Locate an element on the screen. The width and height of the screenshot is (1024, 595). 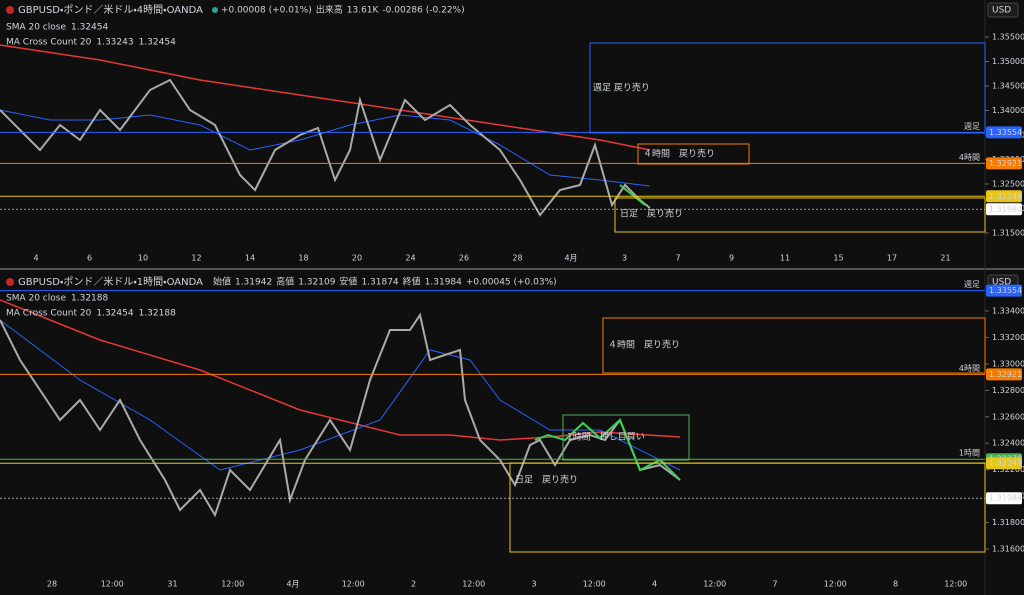
symbol-title: GBPUSD・ポンド／米ドル・1時間・OANDA is located at coordinates (110, 281).